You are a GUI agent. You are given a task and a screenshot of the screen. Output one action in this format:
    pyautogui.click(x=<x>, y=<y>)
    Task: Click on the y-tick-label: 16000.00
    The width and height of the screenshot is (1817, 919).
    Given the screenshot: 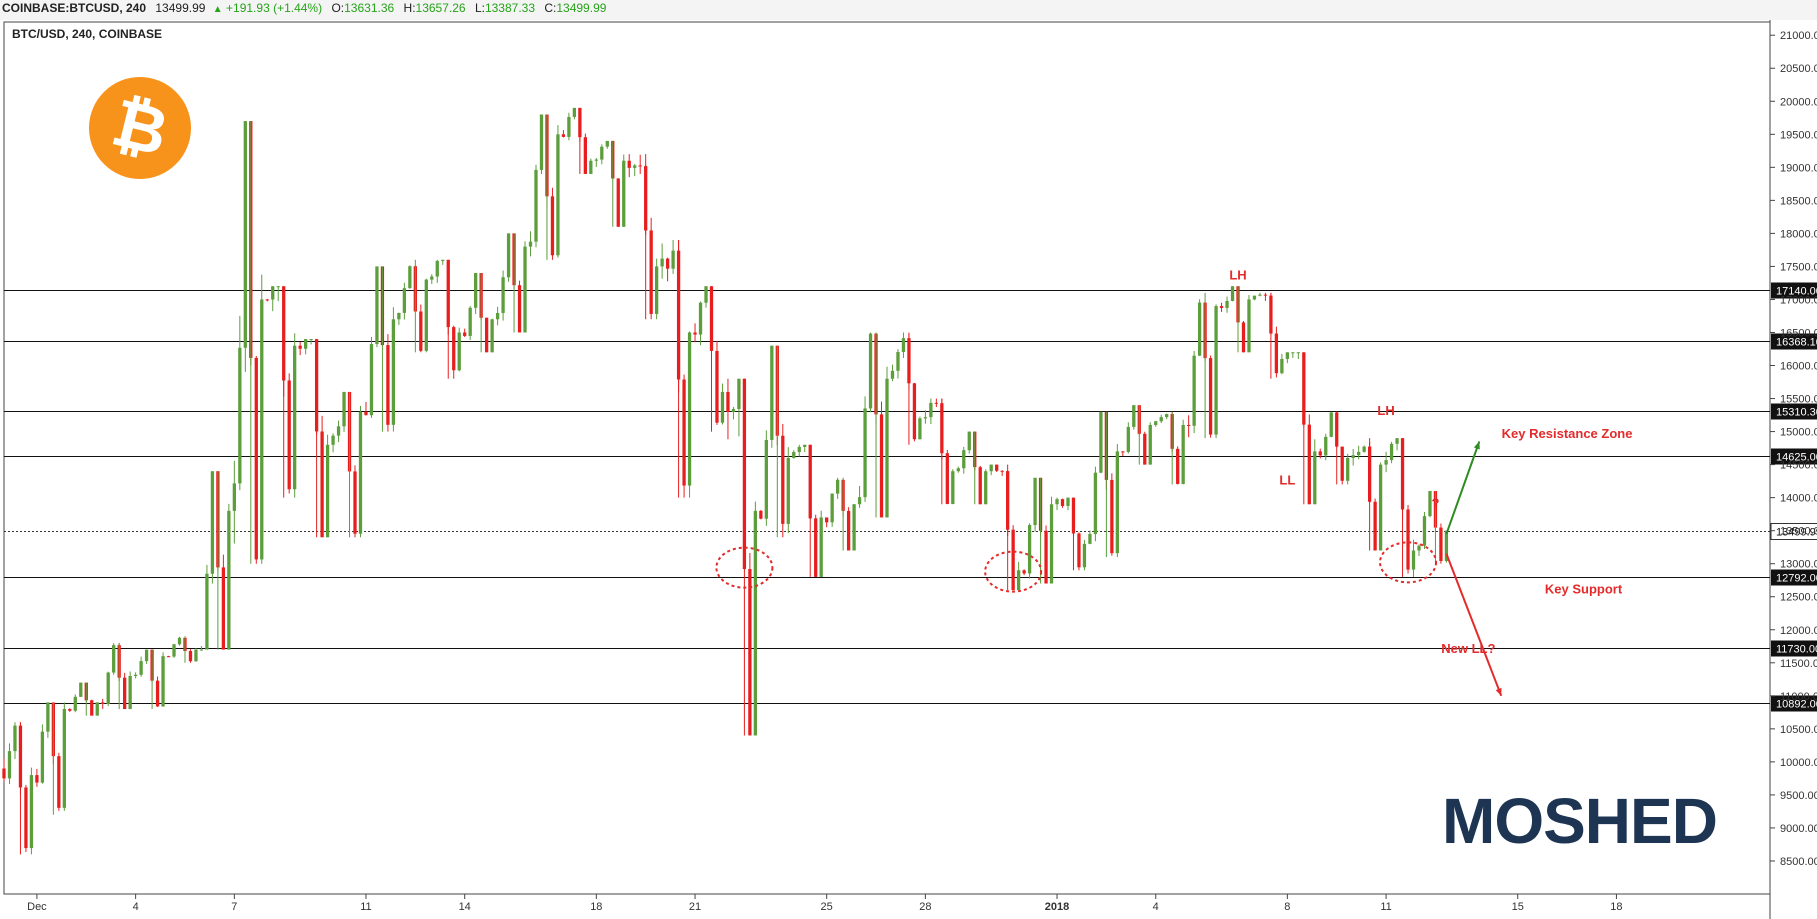 What is the action you would take?
    pyautogui.click(x=1798, y=367)
    